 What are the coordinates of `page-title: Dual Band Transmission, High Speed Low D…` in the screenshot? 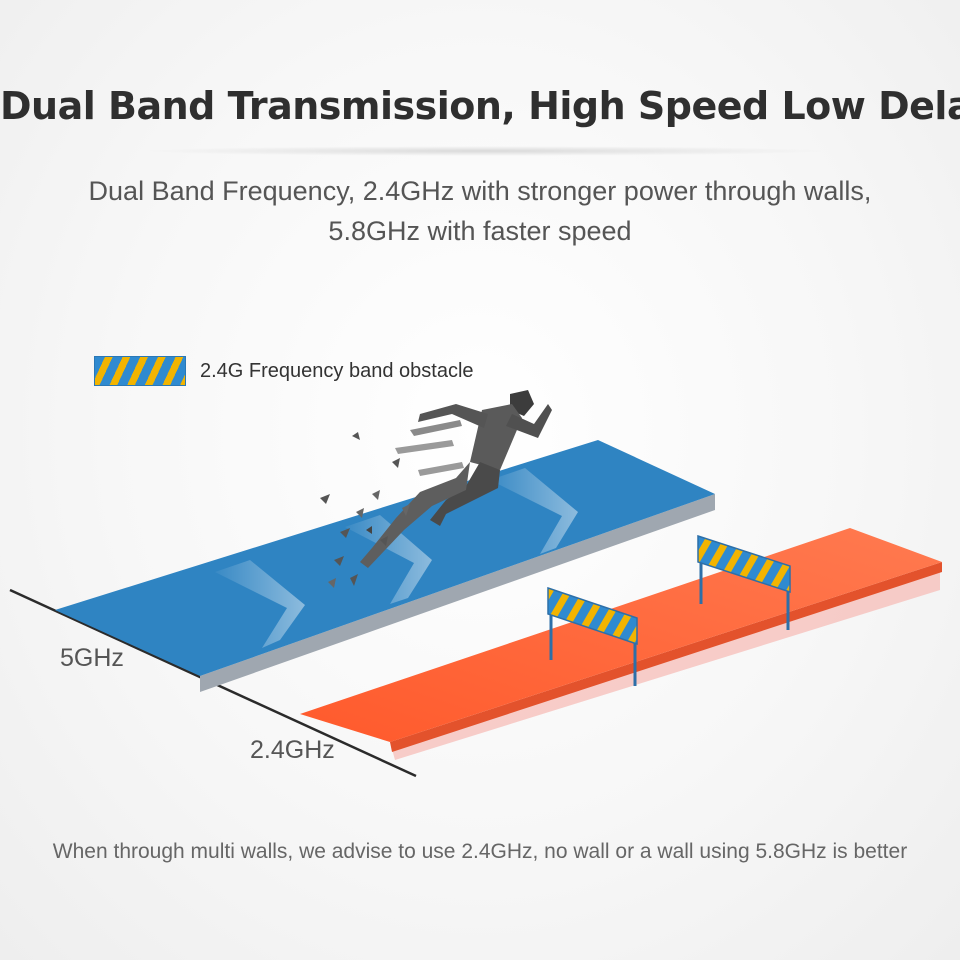 It's located at (480, 106).